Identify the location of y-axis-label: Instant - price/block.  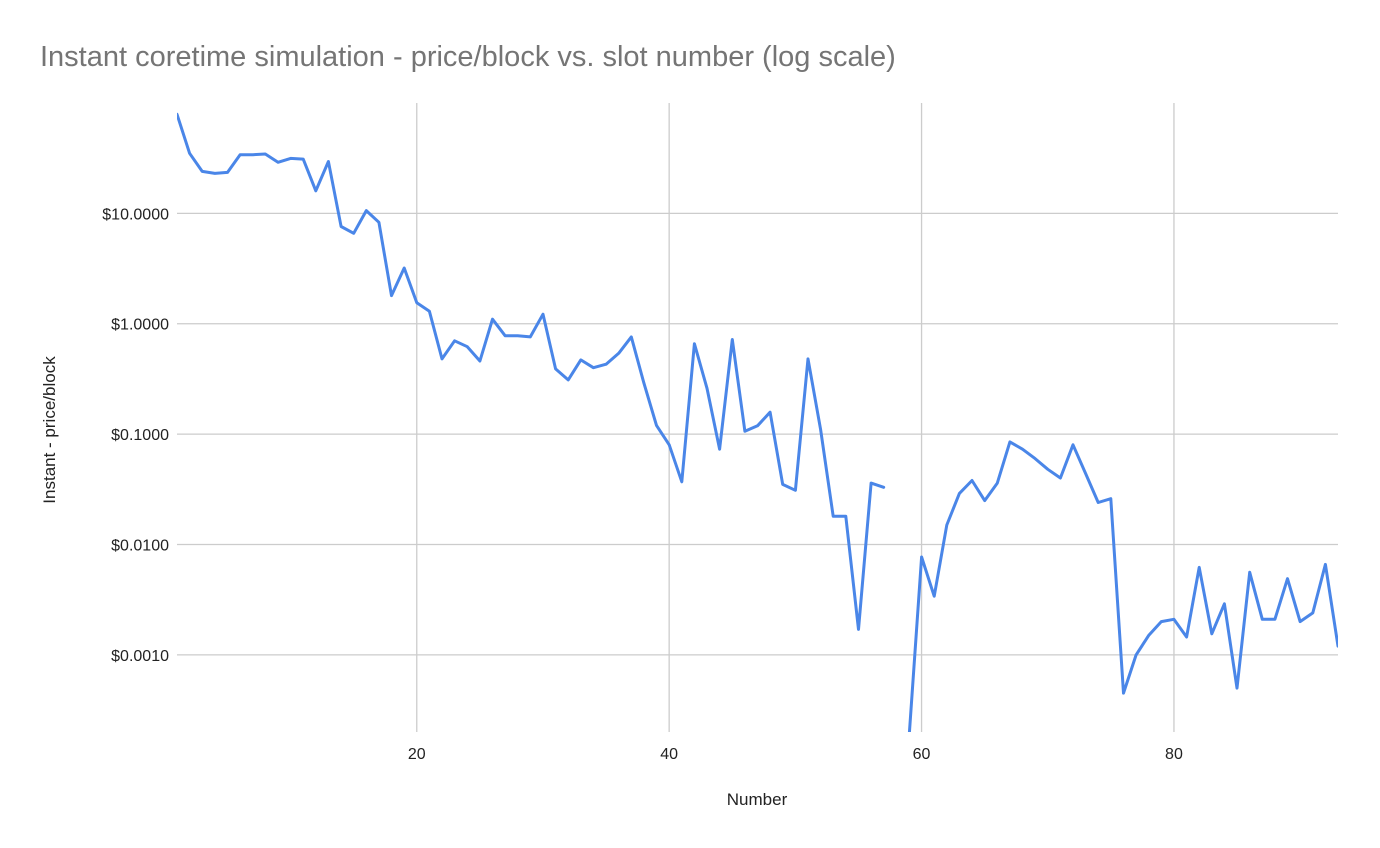
(49, 430).